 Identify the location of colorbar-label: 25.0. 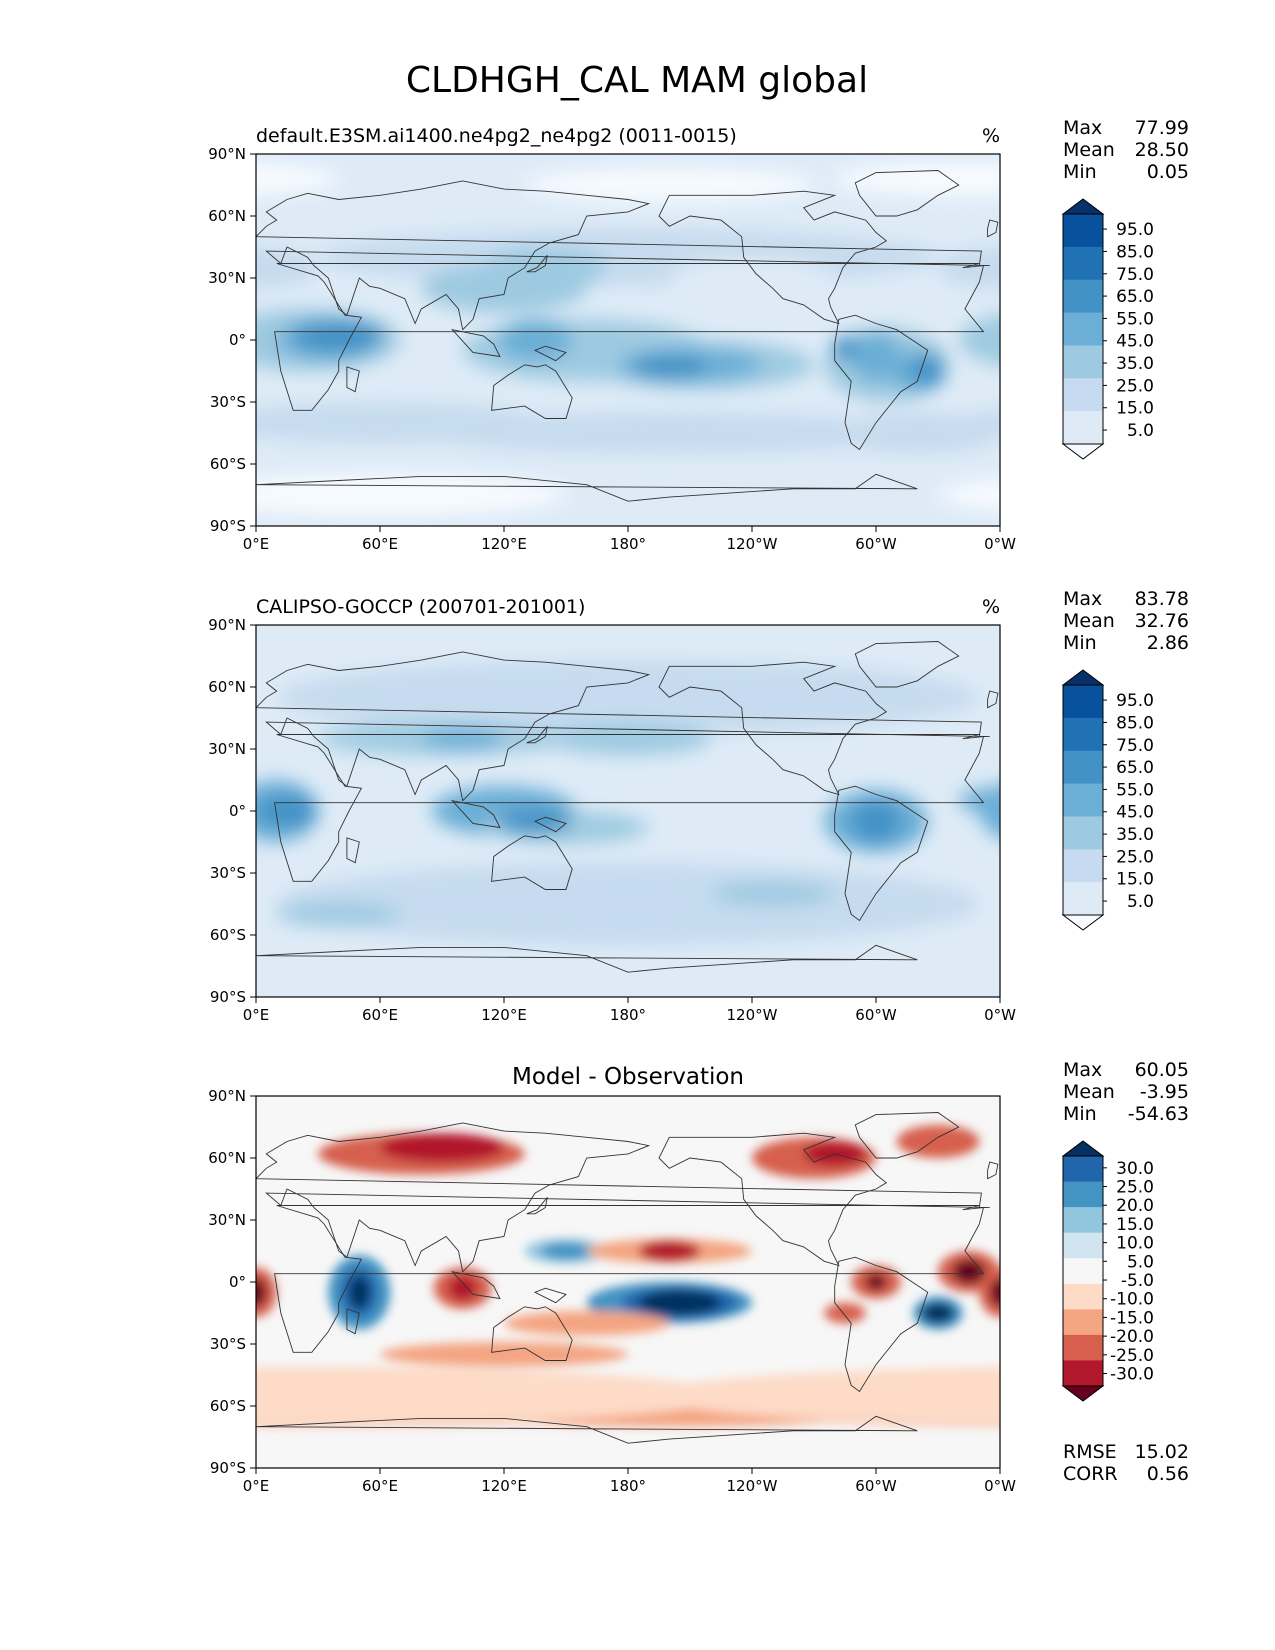
(1135, 1188).